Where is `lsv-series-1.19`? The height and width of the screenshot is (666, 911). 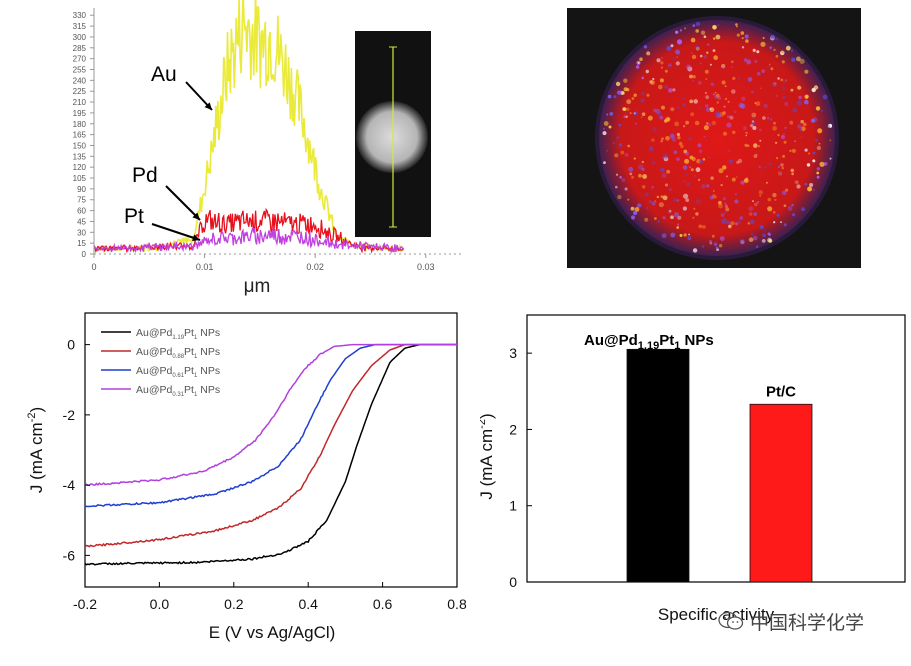
lsv-series-1.19 is located at coordinates (270, 454).